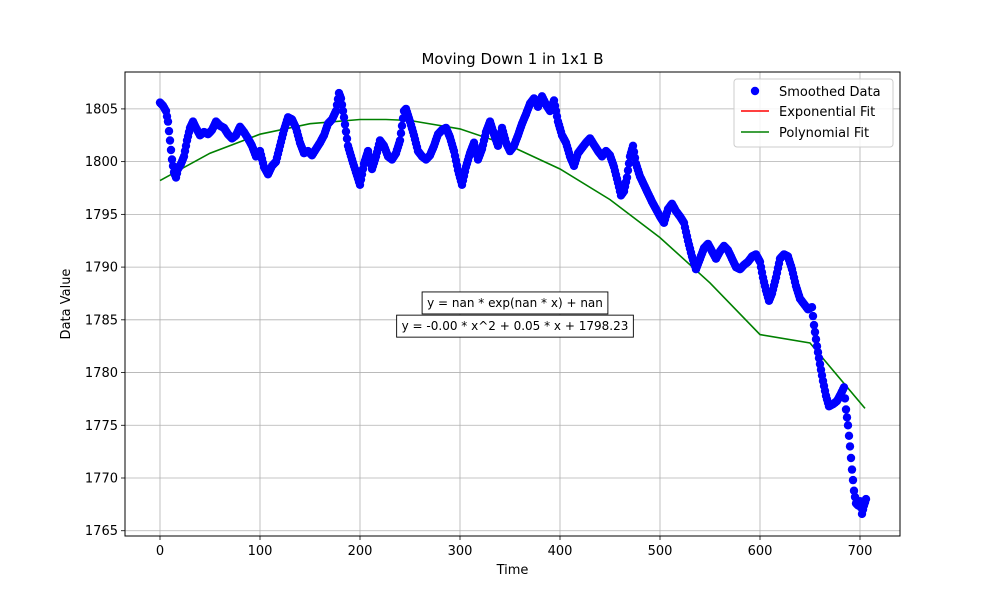 The image size is (1000, 600). What do you see at coordinates (824, 133) in the screenshot?
I see `legend-label-polynomial-fit: Polynomial Fit` at bounding box center [824, 133].